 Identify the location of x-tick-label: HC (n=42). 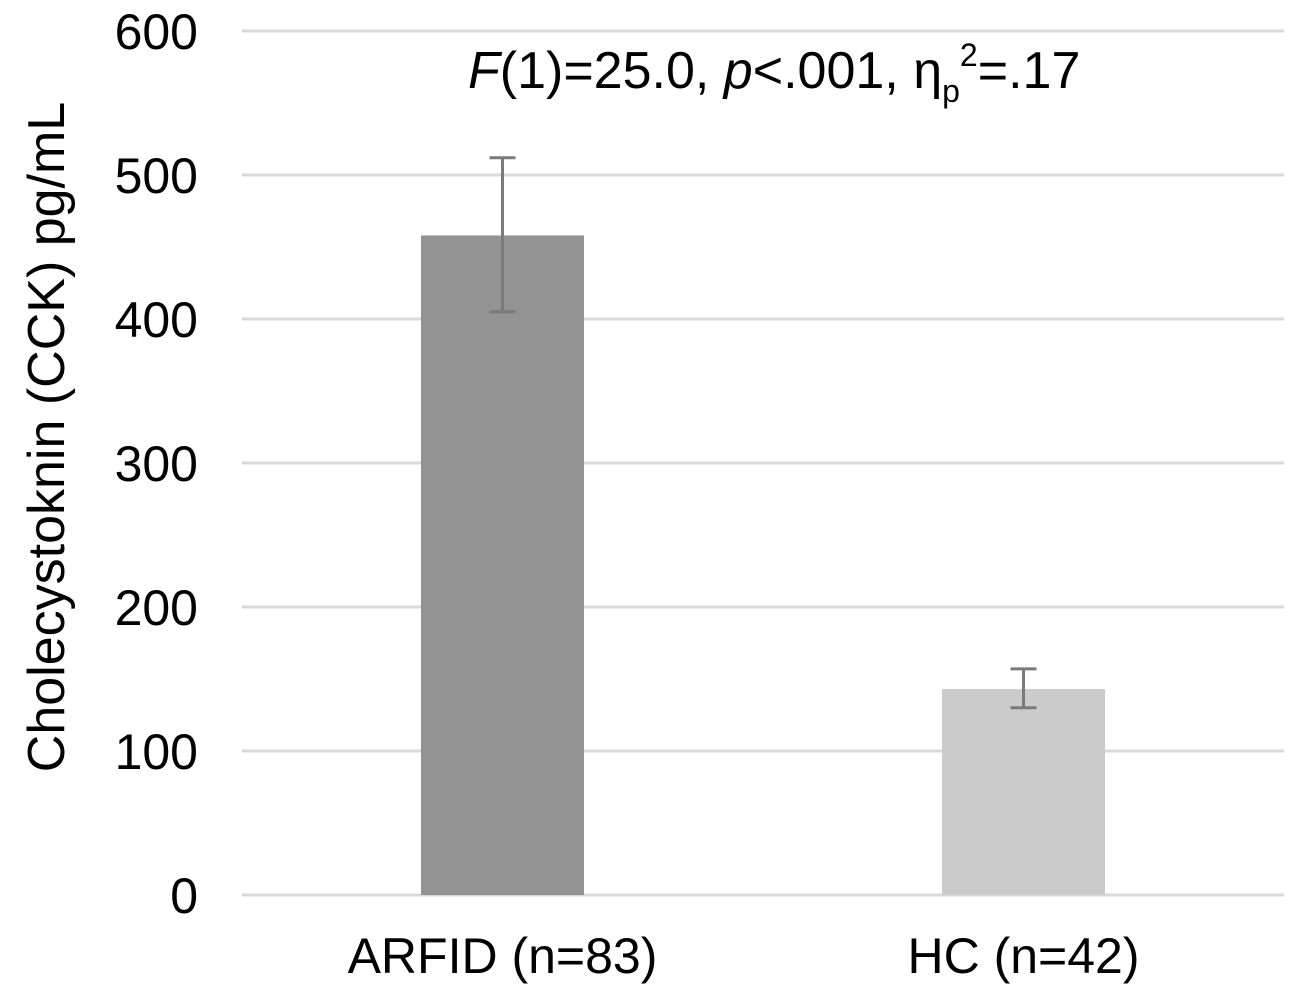
(1023, 956).